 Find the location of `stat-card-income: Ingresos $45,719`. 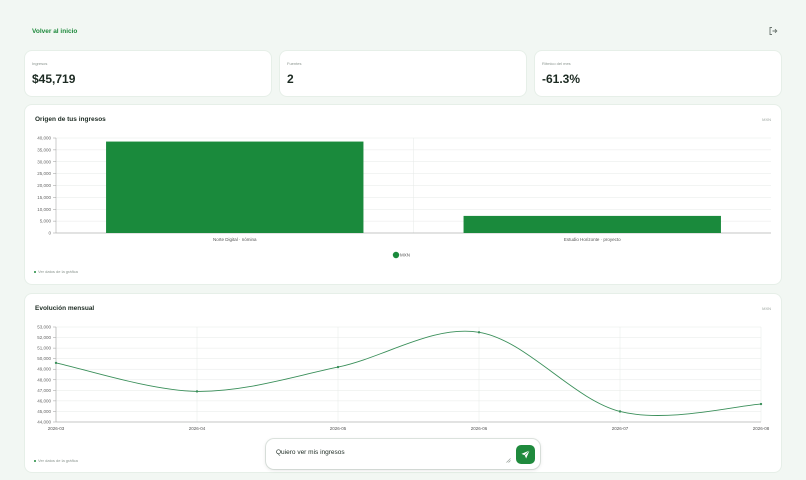

stat-card-income: Ingresos $45,719 is located at coordinates (148, 73).